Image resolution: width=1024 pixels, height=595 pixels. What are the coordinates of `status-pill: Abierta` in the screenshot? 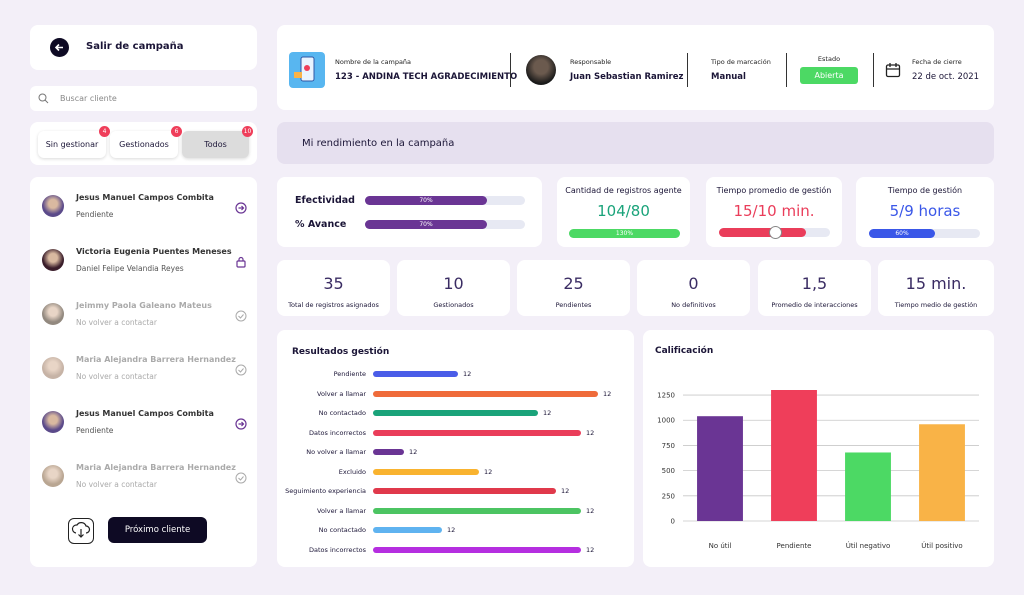 It's located at (829, 75).